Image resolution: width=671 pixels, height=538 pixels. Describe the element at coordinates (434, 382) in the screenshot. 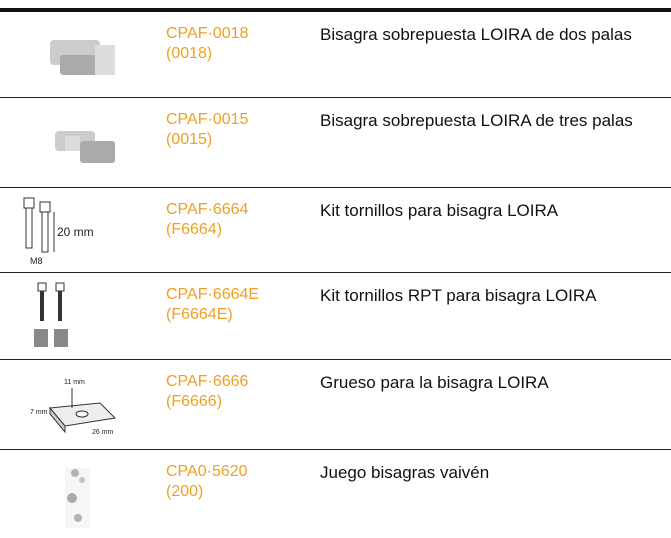

I see `product-description: Grueso para la bisagra LOIRA` at that location.